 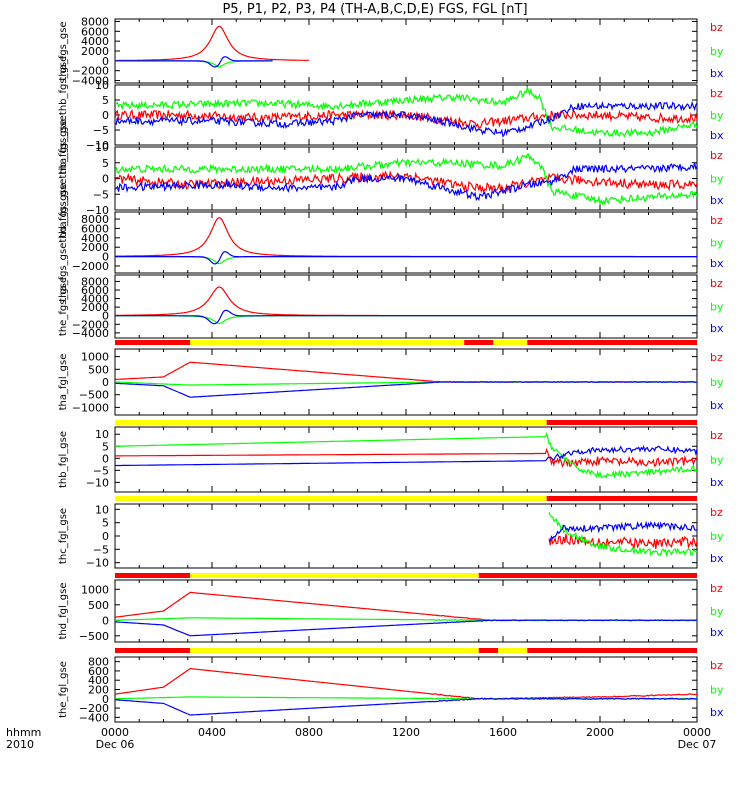 What do you see at coordinates (95, 31) in the screenshot?
I see `y-tick-label: 6000` at bounding box center [95, 31].